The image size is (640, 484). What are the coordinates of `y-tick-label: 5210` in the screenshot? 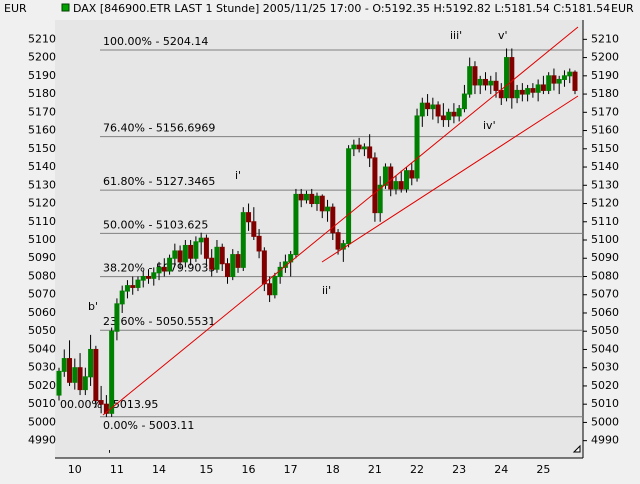 It's located at (605, 38).